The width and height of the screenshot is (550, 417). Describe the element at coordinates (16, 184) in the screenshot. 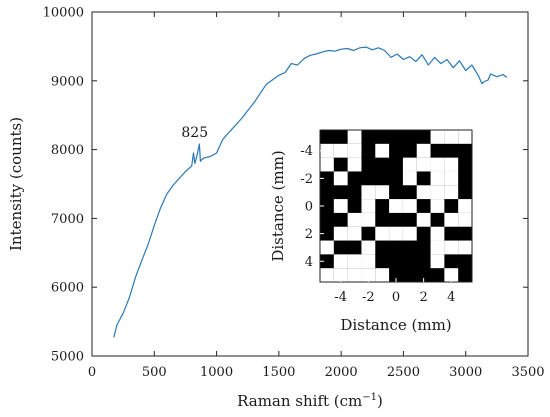

I see `main-y-axis-title: Intensity (counts)` at that location.